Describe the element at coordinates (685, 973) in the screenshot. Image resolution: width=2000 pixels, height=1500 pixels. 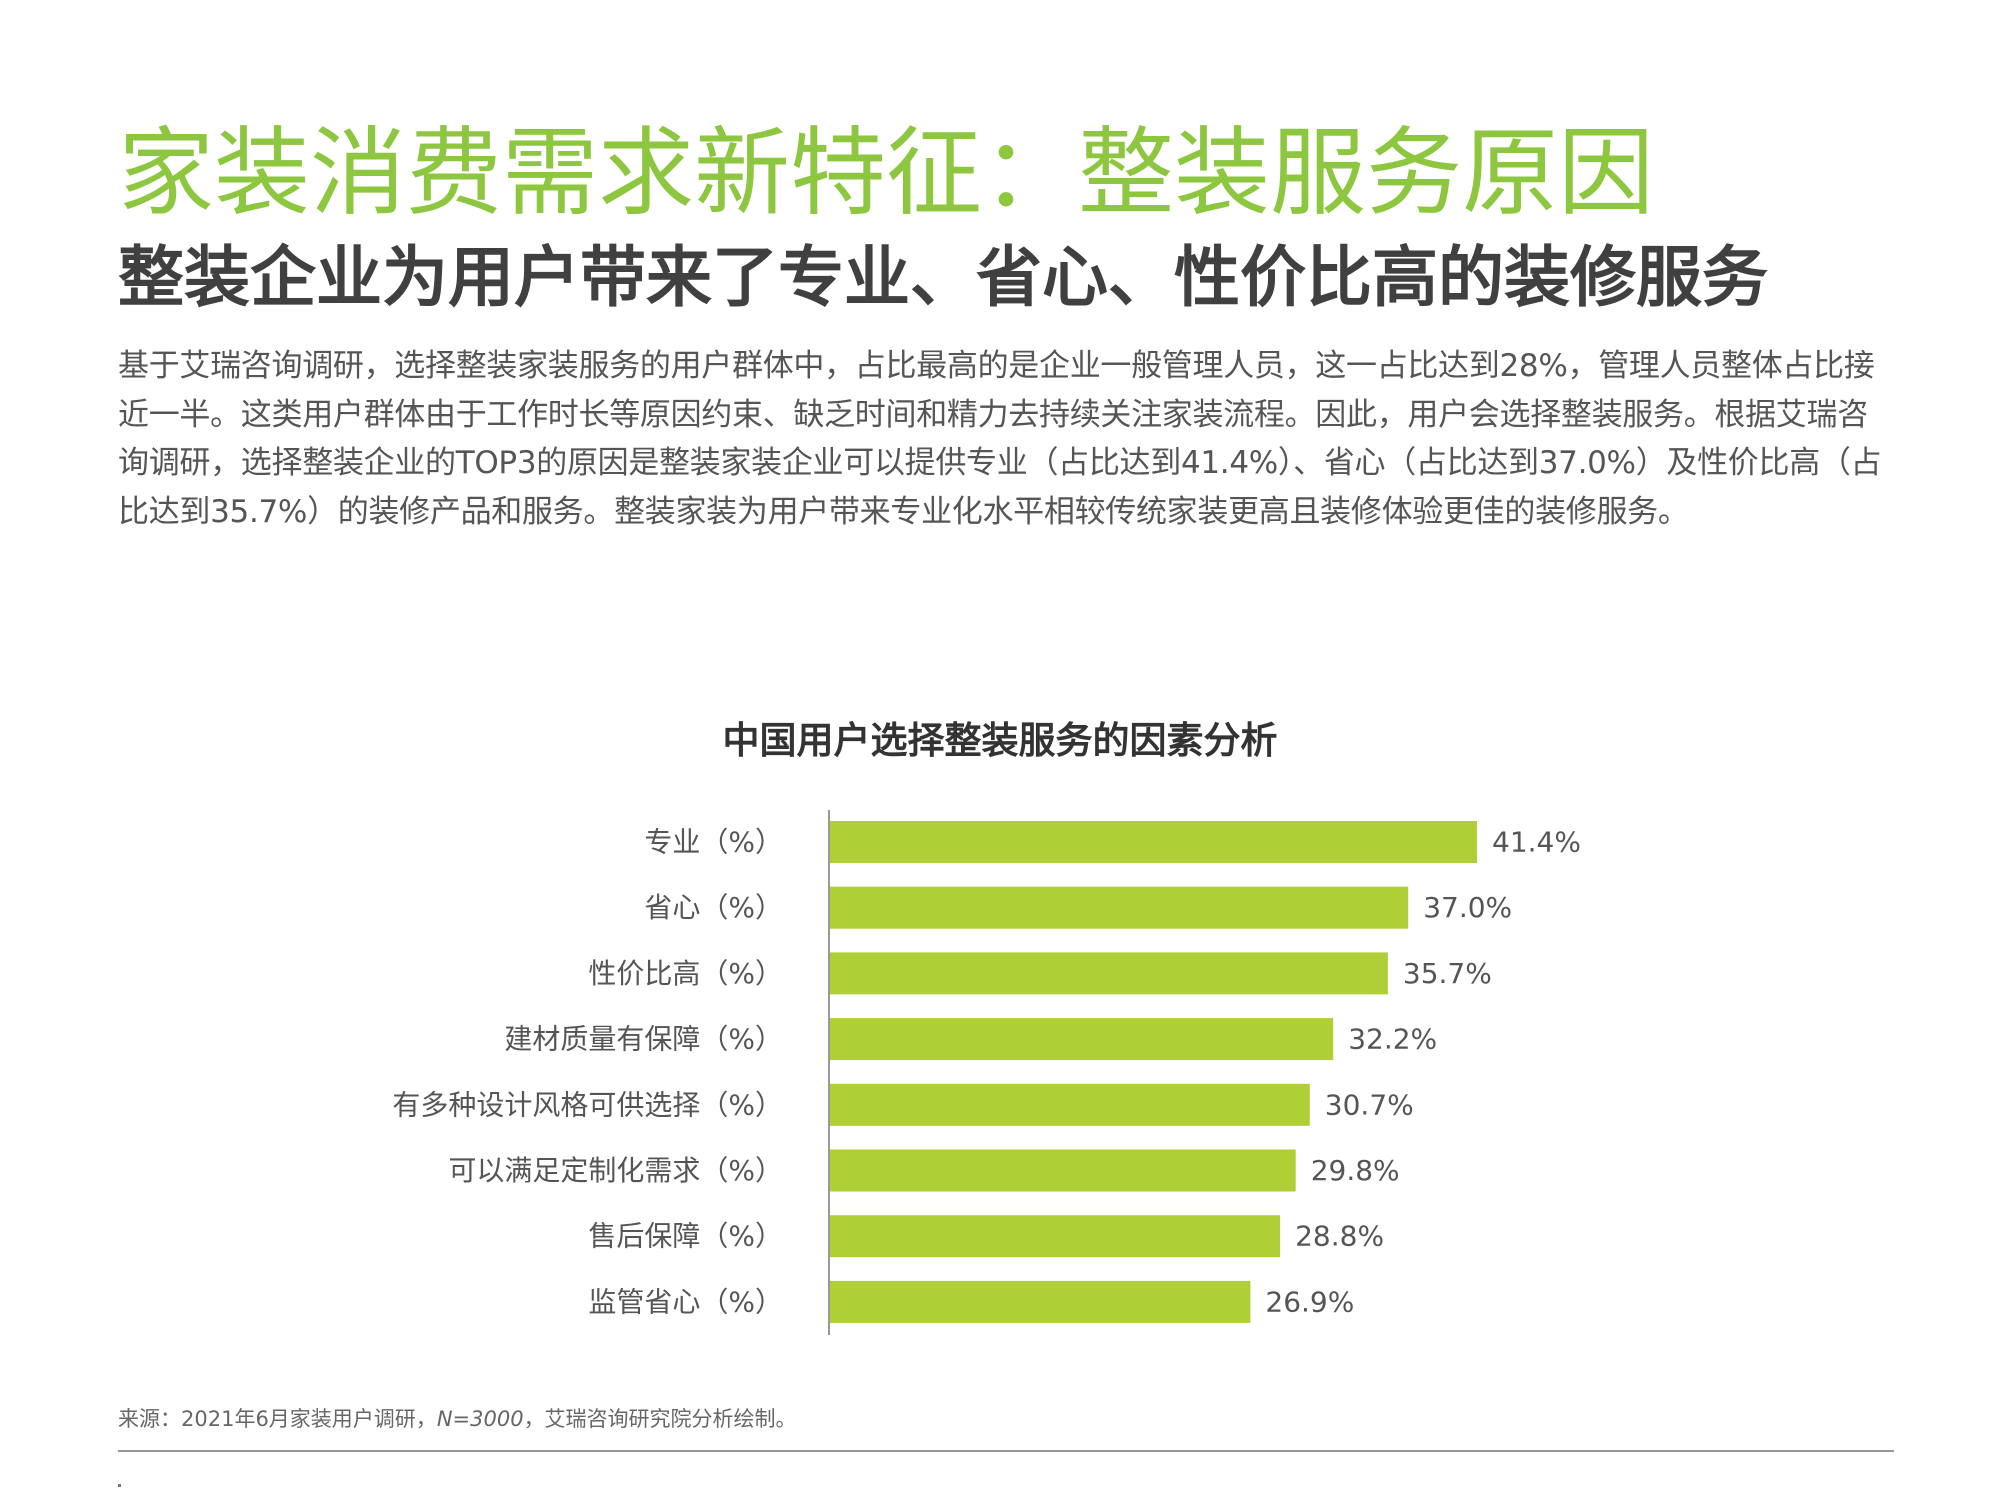
I see `category-label: 性价比高（%）` at that location.